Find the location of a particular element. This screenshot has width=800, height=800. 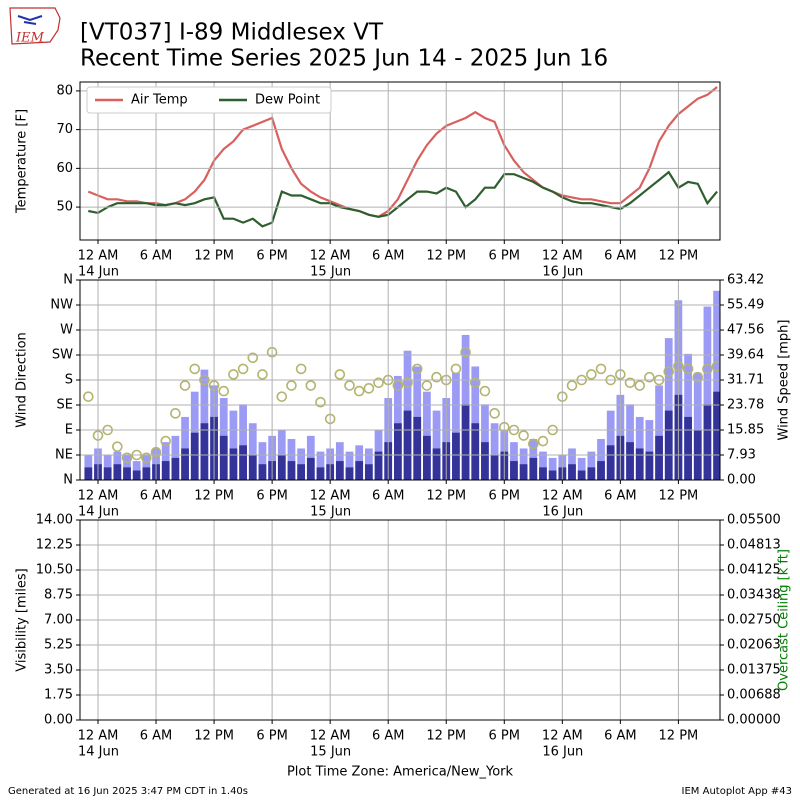

y2-tick-label: 0.05500 is located at coordinates (754, 520).